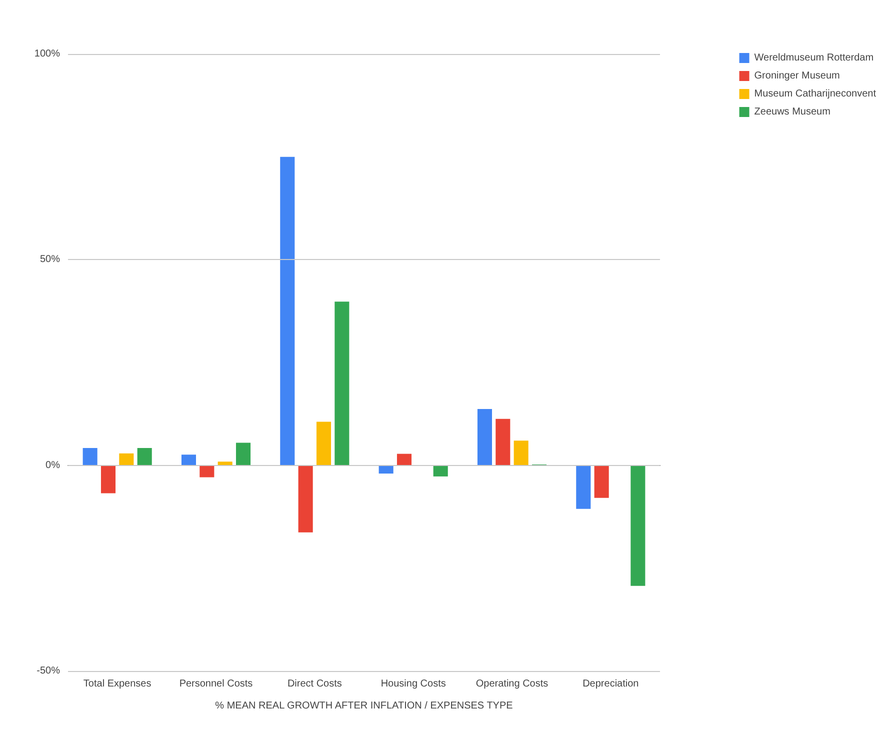 The image size is (893, 729). Describe the element at coordinates (53, 465) in the screenshot. I see `y-tick-label: 0%` at that location.